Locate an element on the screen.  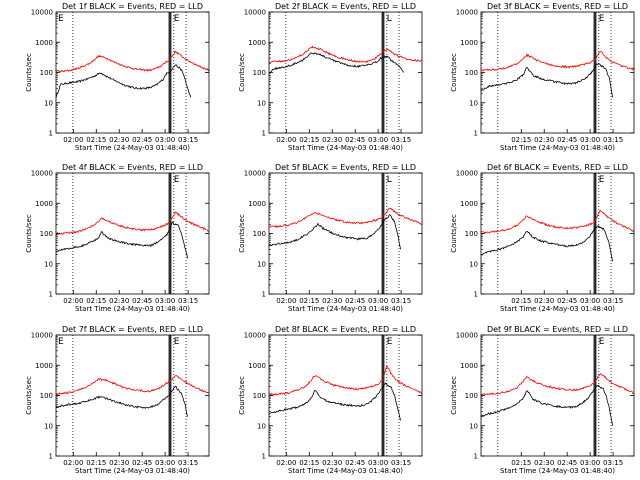
panel-title: Det 7f BLACK = Events, RED = LLD is located at coordinates (132, 329).